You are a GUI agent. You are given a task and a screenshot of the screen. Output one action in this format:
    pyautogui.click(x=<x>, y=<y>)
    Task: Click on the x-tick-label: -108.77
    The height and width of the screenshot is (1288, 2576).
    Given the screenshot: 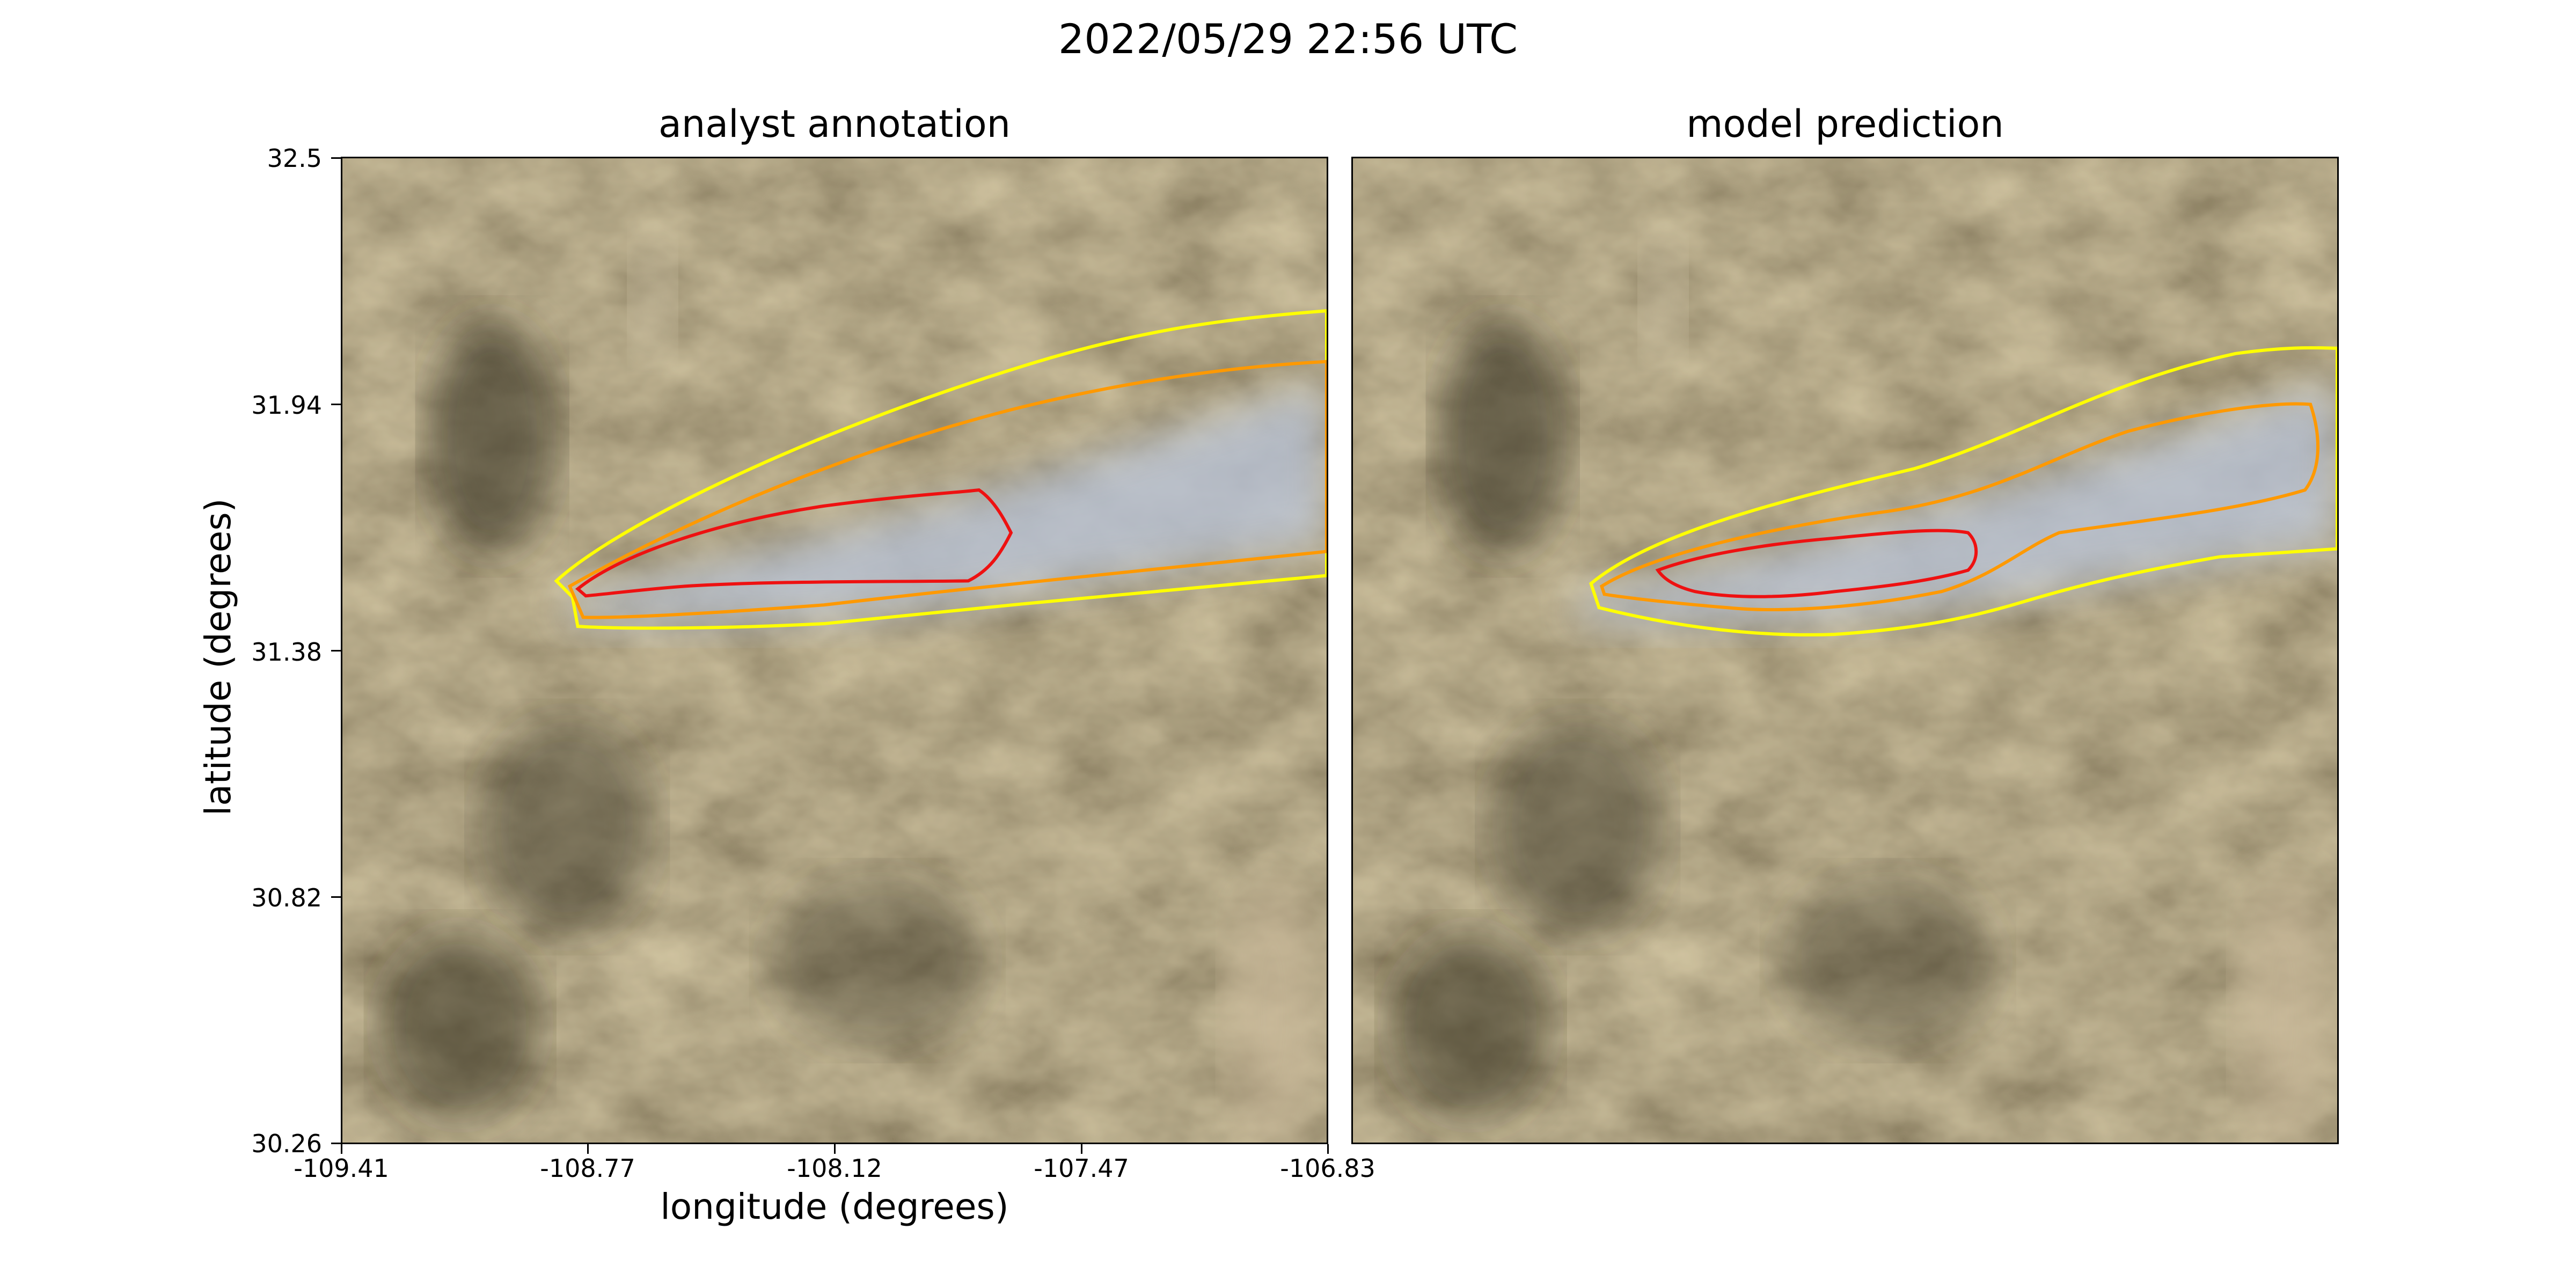 What is the action you would take?
    pyautogui.click(x=587, y=1168)
    